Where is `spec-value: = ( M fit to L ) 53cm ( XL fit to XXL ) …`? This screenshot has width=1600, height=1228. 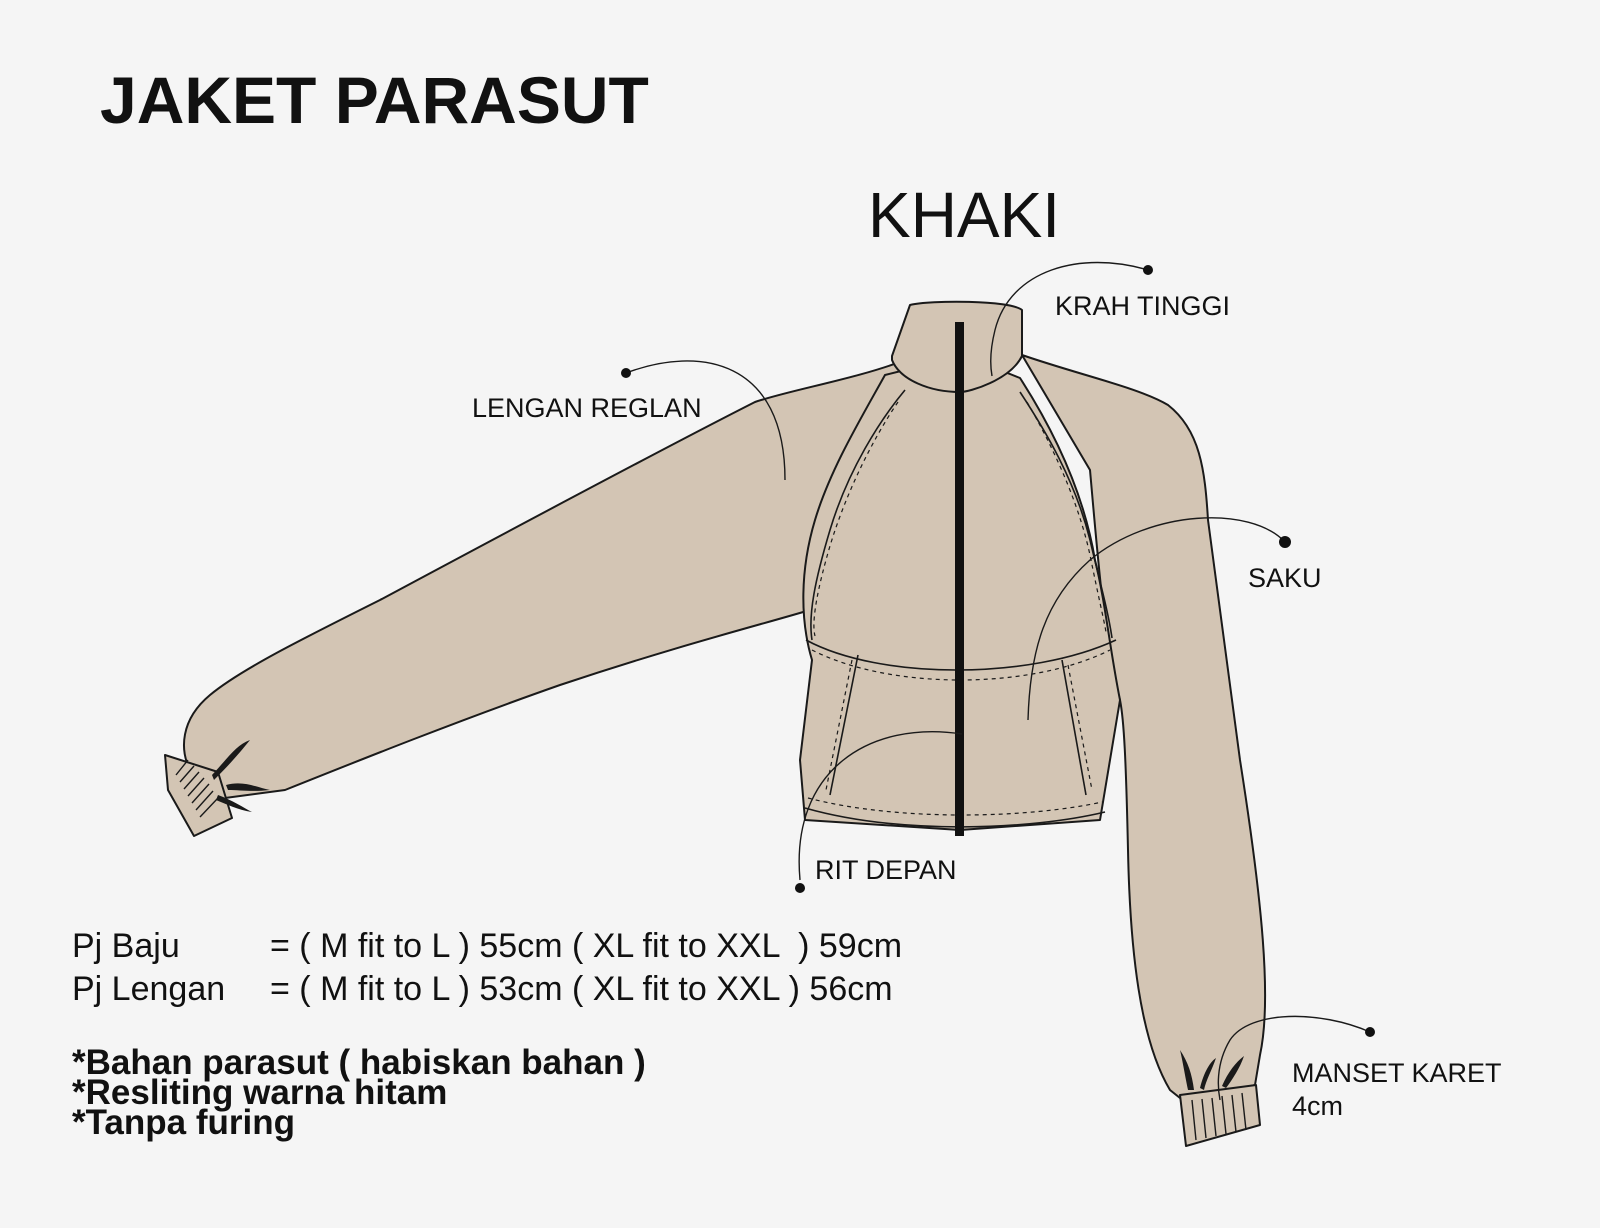 spec-value: = ( M fit to L ) 53cm ( XL fit to XXL ) … is located at coordinates (581, 989).